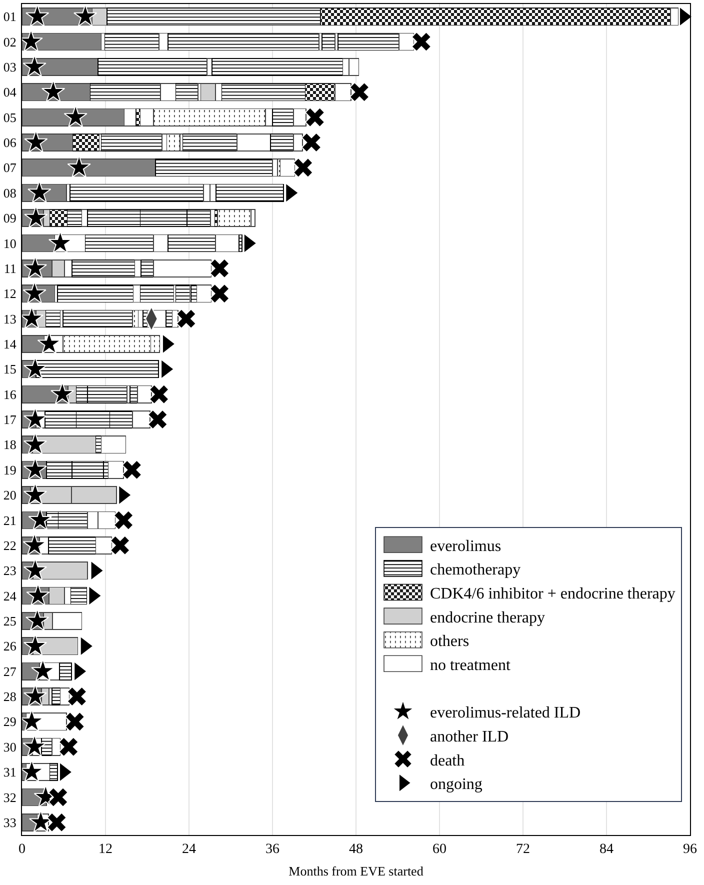  What do you see at coordinates (10, 420) in the screenshot?
I see `y-tick-label: 17` at bounding box center [10, 420].